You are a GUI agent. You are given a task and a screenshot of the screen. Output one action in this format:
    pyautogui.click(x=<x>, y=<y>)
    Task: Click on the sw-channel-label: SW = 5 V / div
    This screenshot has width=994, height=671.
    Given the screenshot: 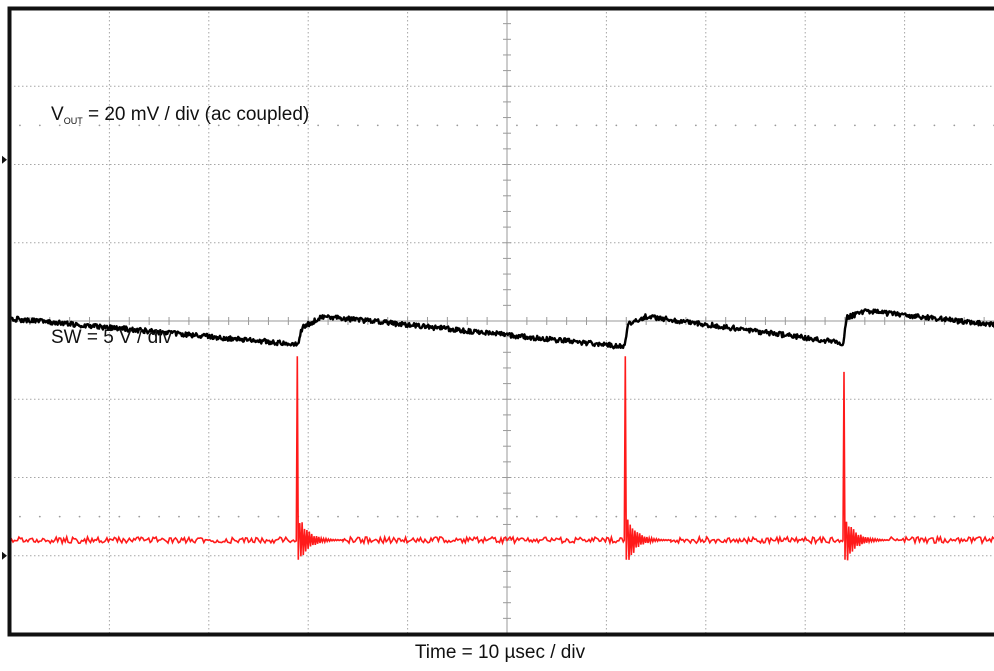 What is the action you would take?
    pyautogui.click(x=111, y=337)
    